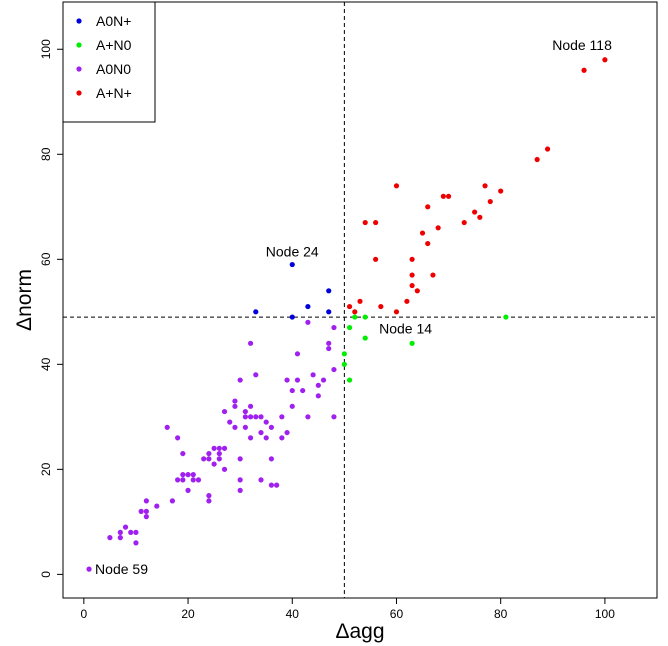 This screenshot has width=668, height=646. What do you see at coordinates (113, 69) in the screenshot?
I see `legend-label: A0N0` at bounding box center [113, 69].